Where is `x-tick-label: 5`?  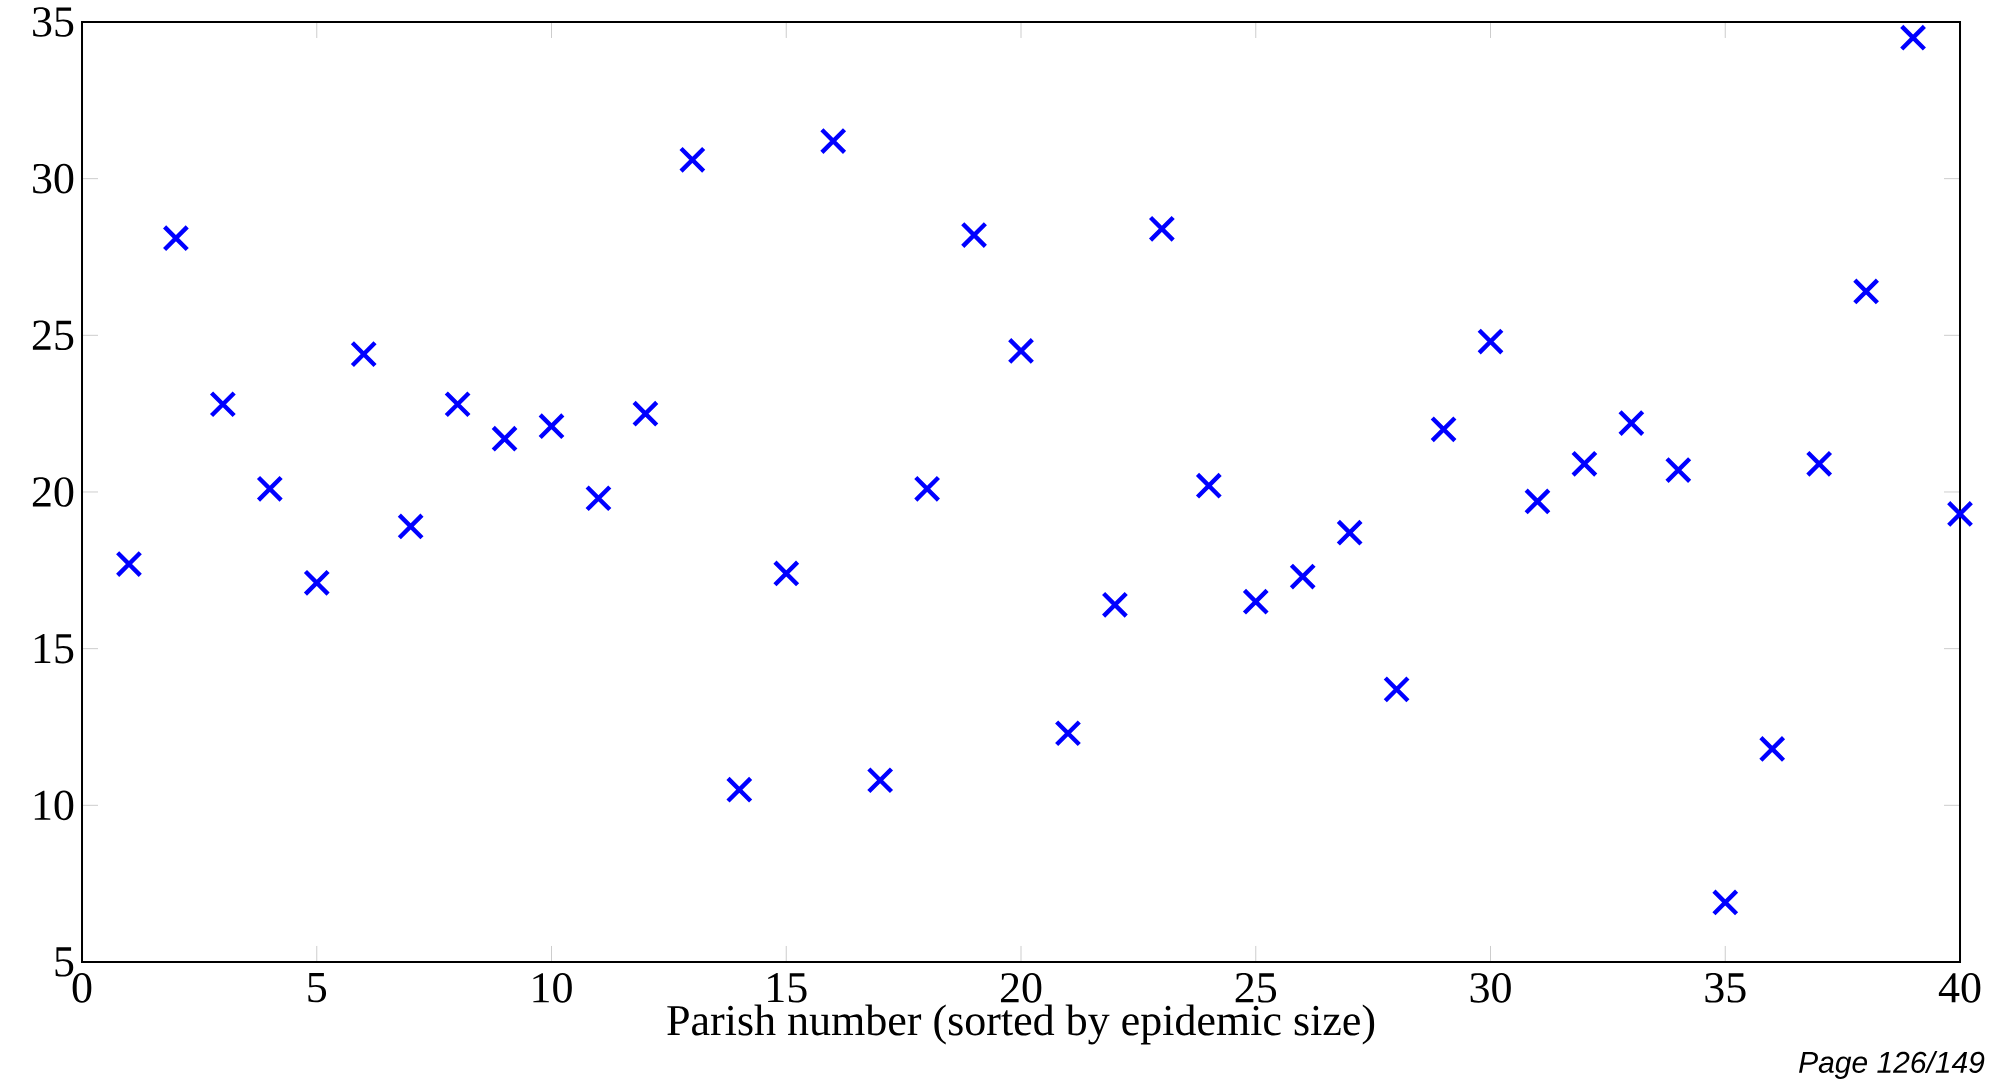
x-tick-label: 5 is located at coordinates (317, 988).